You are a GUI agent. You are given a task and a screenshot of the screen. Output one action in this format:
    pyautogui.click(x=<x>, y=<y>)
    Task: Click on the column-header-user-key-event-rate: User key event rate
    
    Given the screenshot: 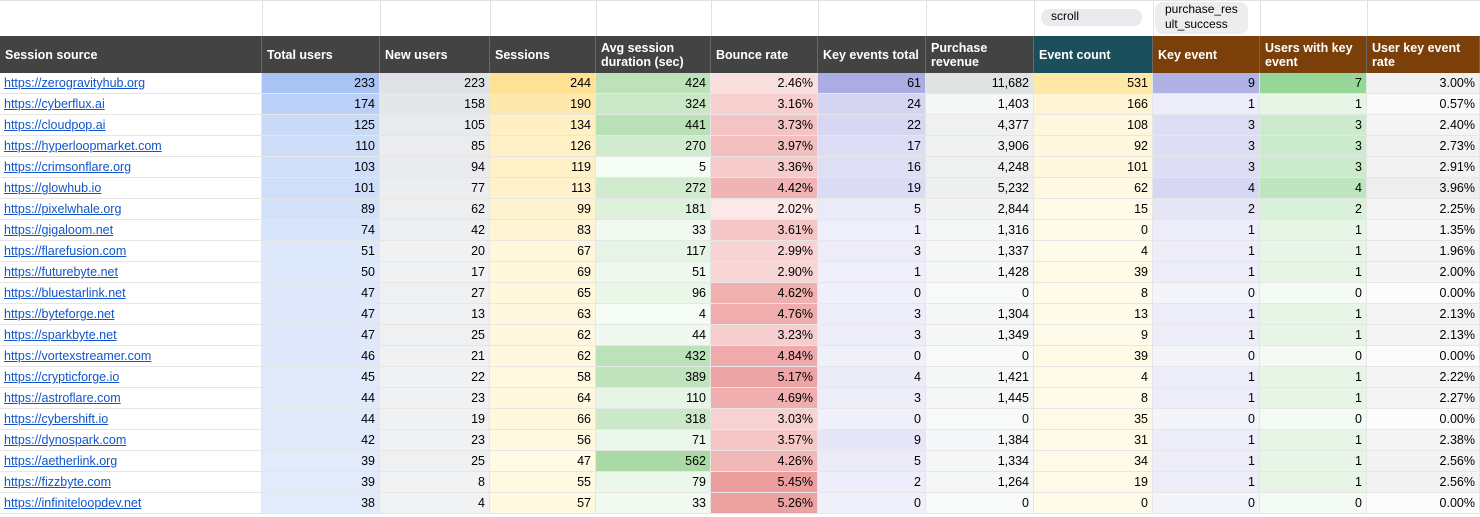 What is the action you would take?
    pyautogui.click(x=1423, y=54)
    